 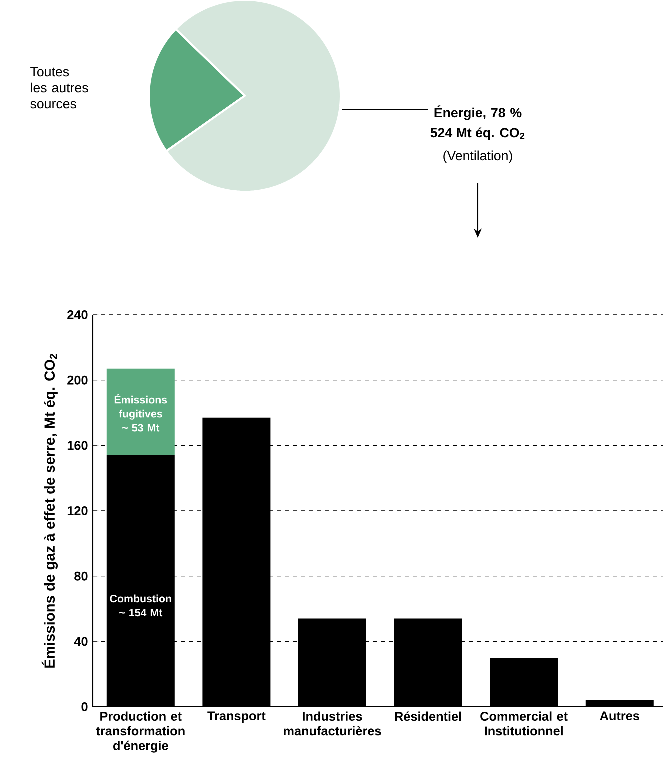 I want to click on y-tick-label: 120, so click(x=78, y=511).